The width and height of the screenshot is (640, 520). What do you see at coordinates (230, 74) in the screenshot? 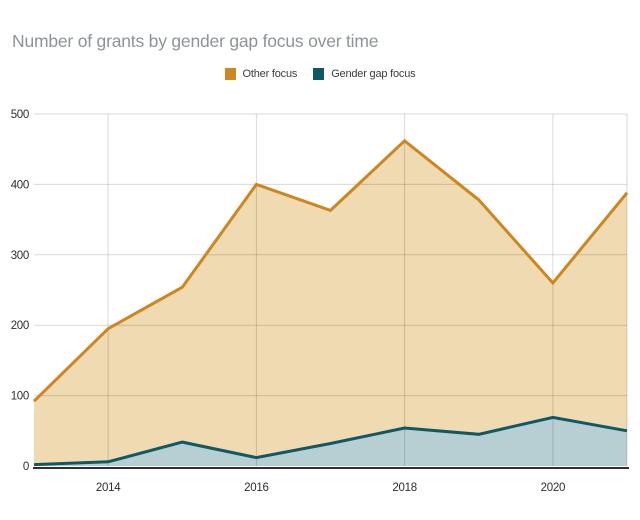
I see `other-focus-swatch-icon` at bounding box center [230, 74].